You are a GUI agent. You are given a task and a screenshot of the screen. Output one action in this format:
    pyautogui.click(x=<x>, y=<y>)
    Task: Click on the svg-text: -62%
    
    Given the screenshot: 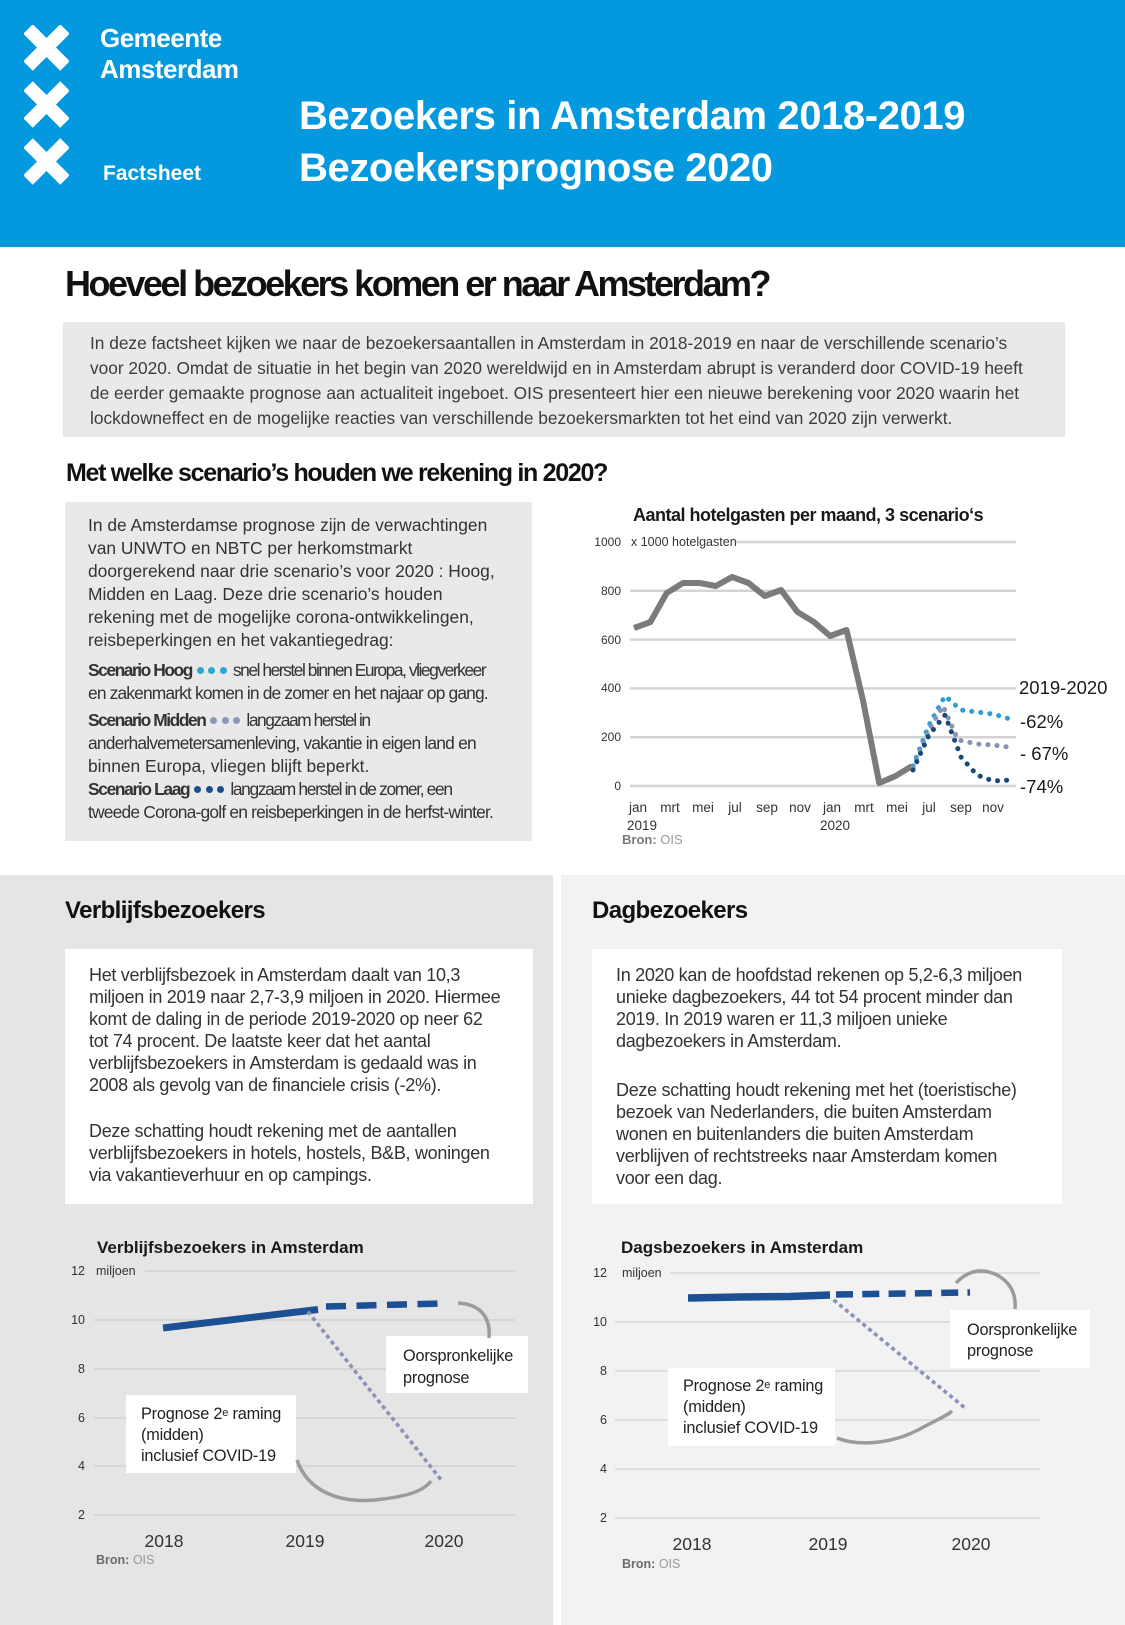 What is the action you would take?
    pyautogui.click(x=1041, y=721)
    